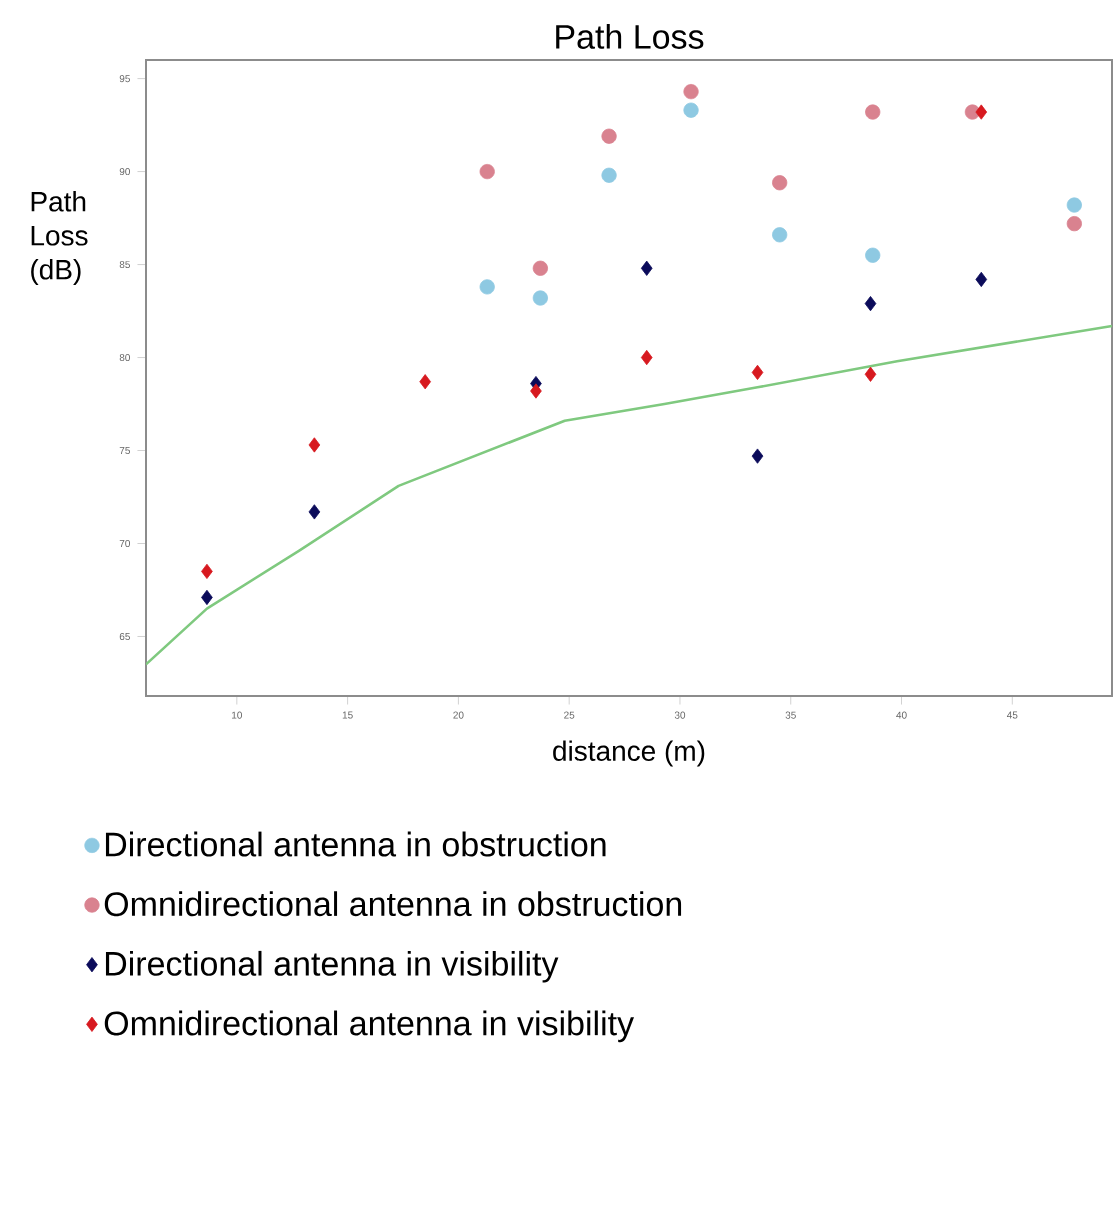  What do you see at coordinates (393, 904) in the screenshot?
I see `legend-label: Omnidirectional antenna in obstruction` at bounding box center [393, 904].